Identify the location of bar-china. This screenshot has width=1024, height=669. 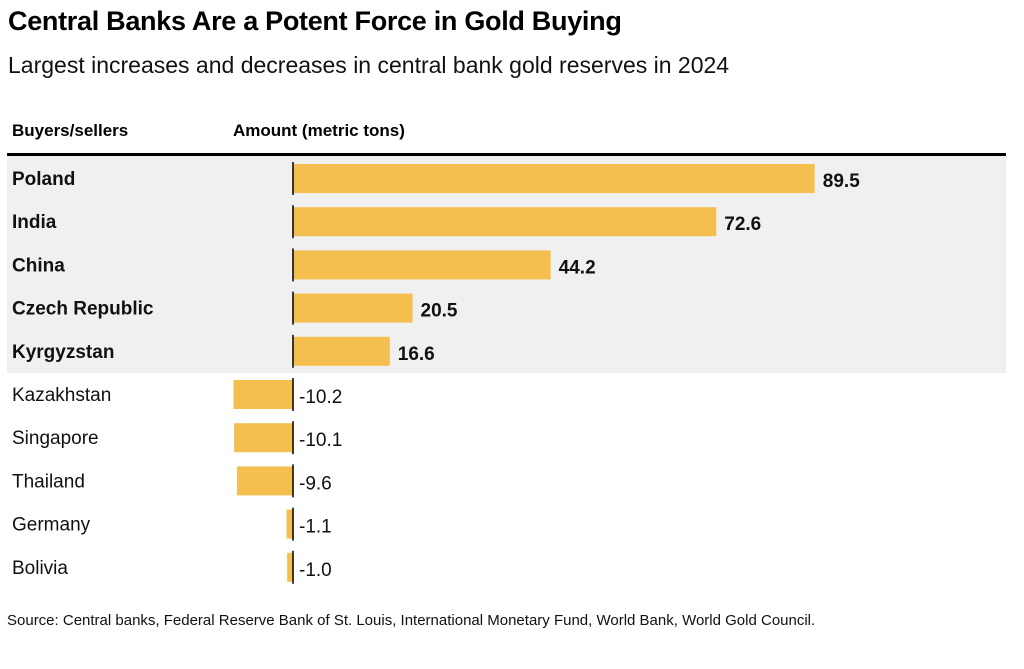
(422, 265).